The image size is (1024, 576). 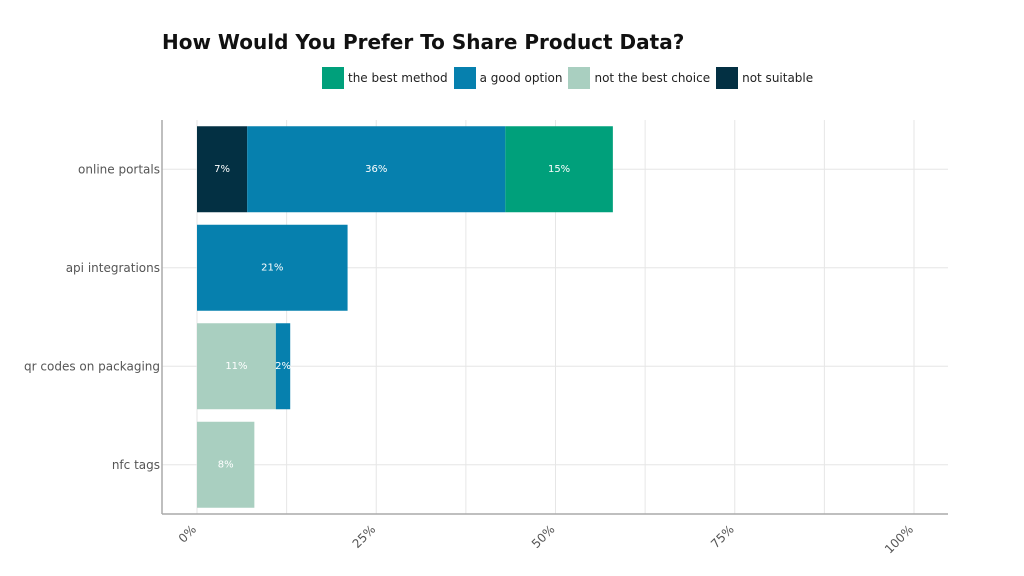 What do you see at coordinates (579, 78) in the screenshot?
I see `legend-swatch-not-best-choice` at bounding box center [579, 78].